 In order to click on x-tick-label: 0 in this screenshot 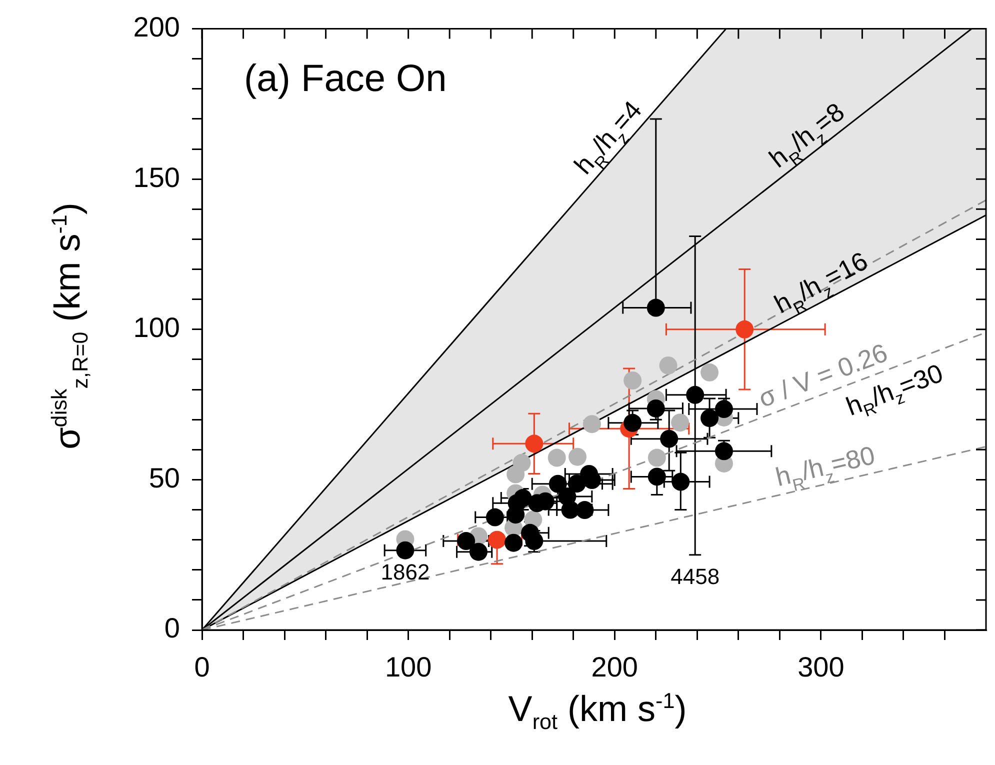, I will do `click(202, 667)`.